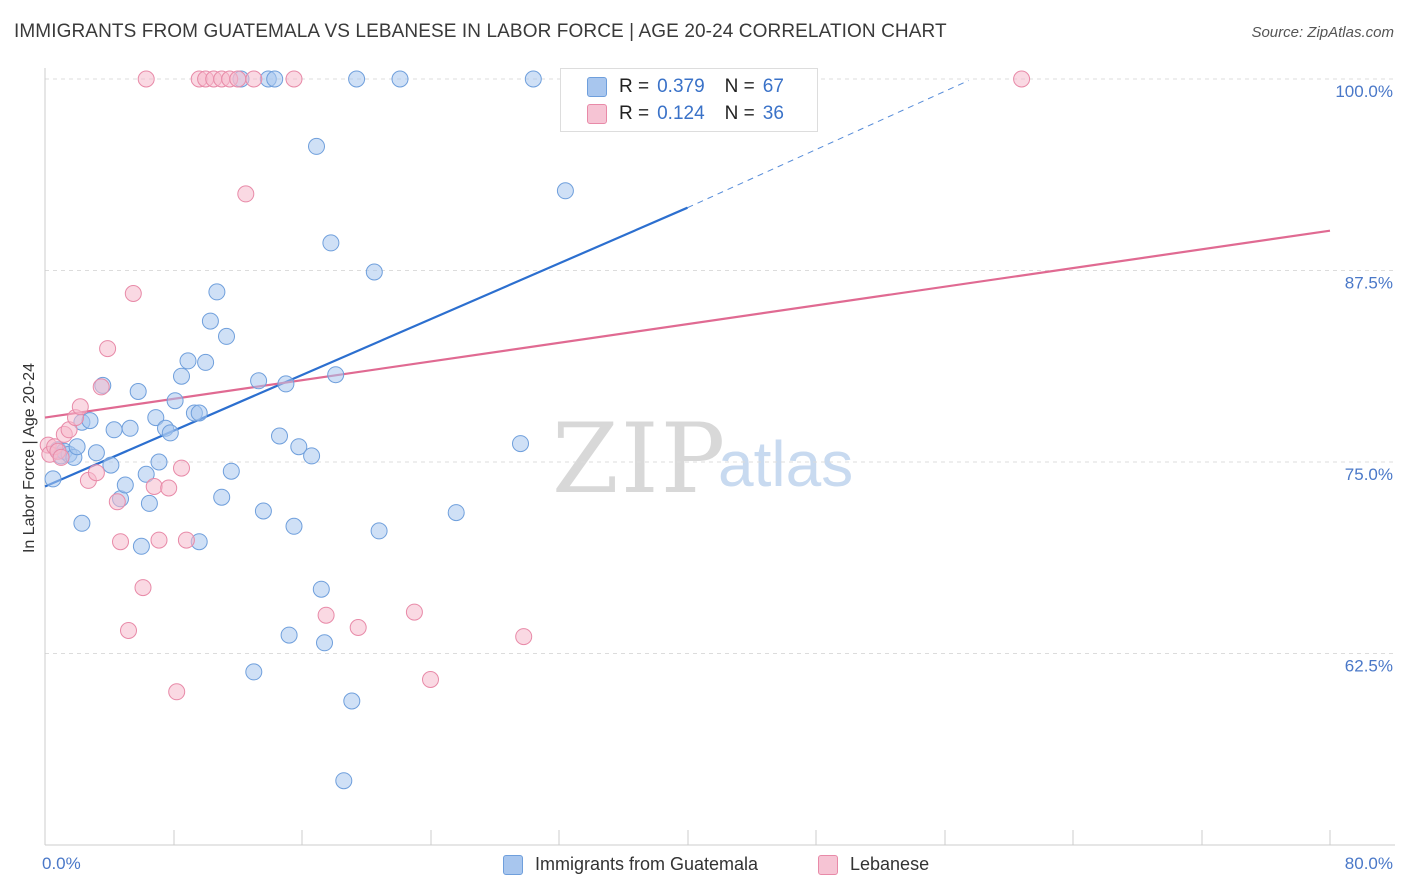  I want to click on y-tick-label: 62.5%, so click(1369, 666).